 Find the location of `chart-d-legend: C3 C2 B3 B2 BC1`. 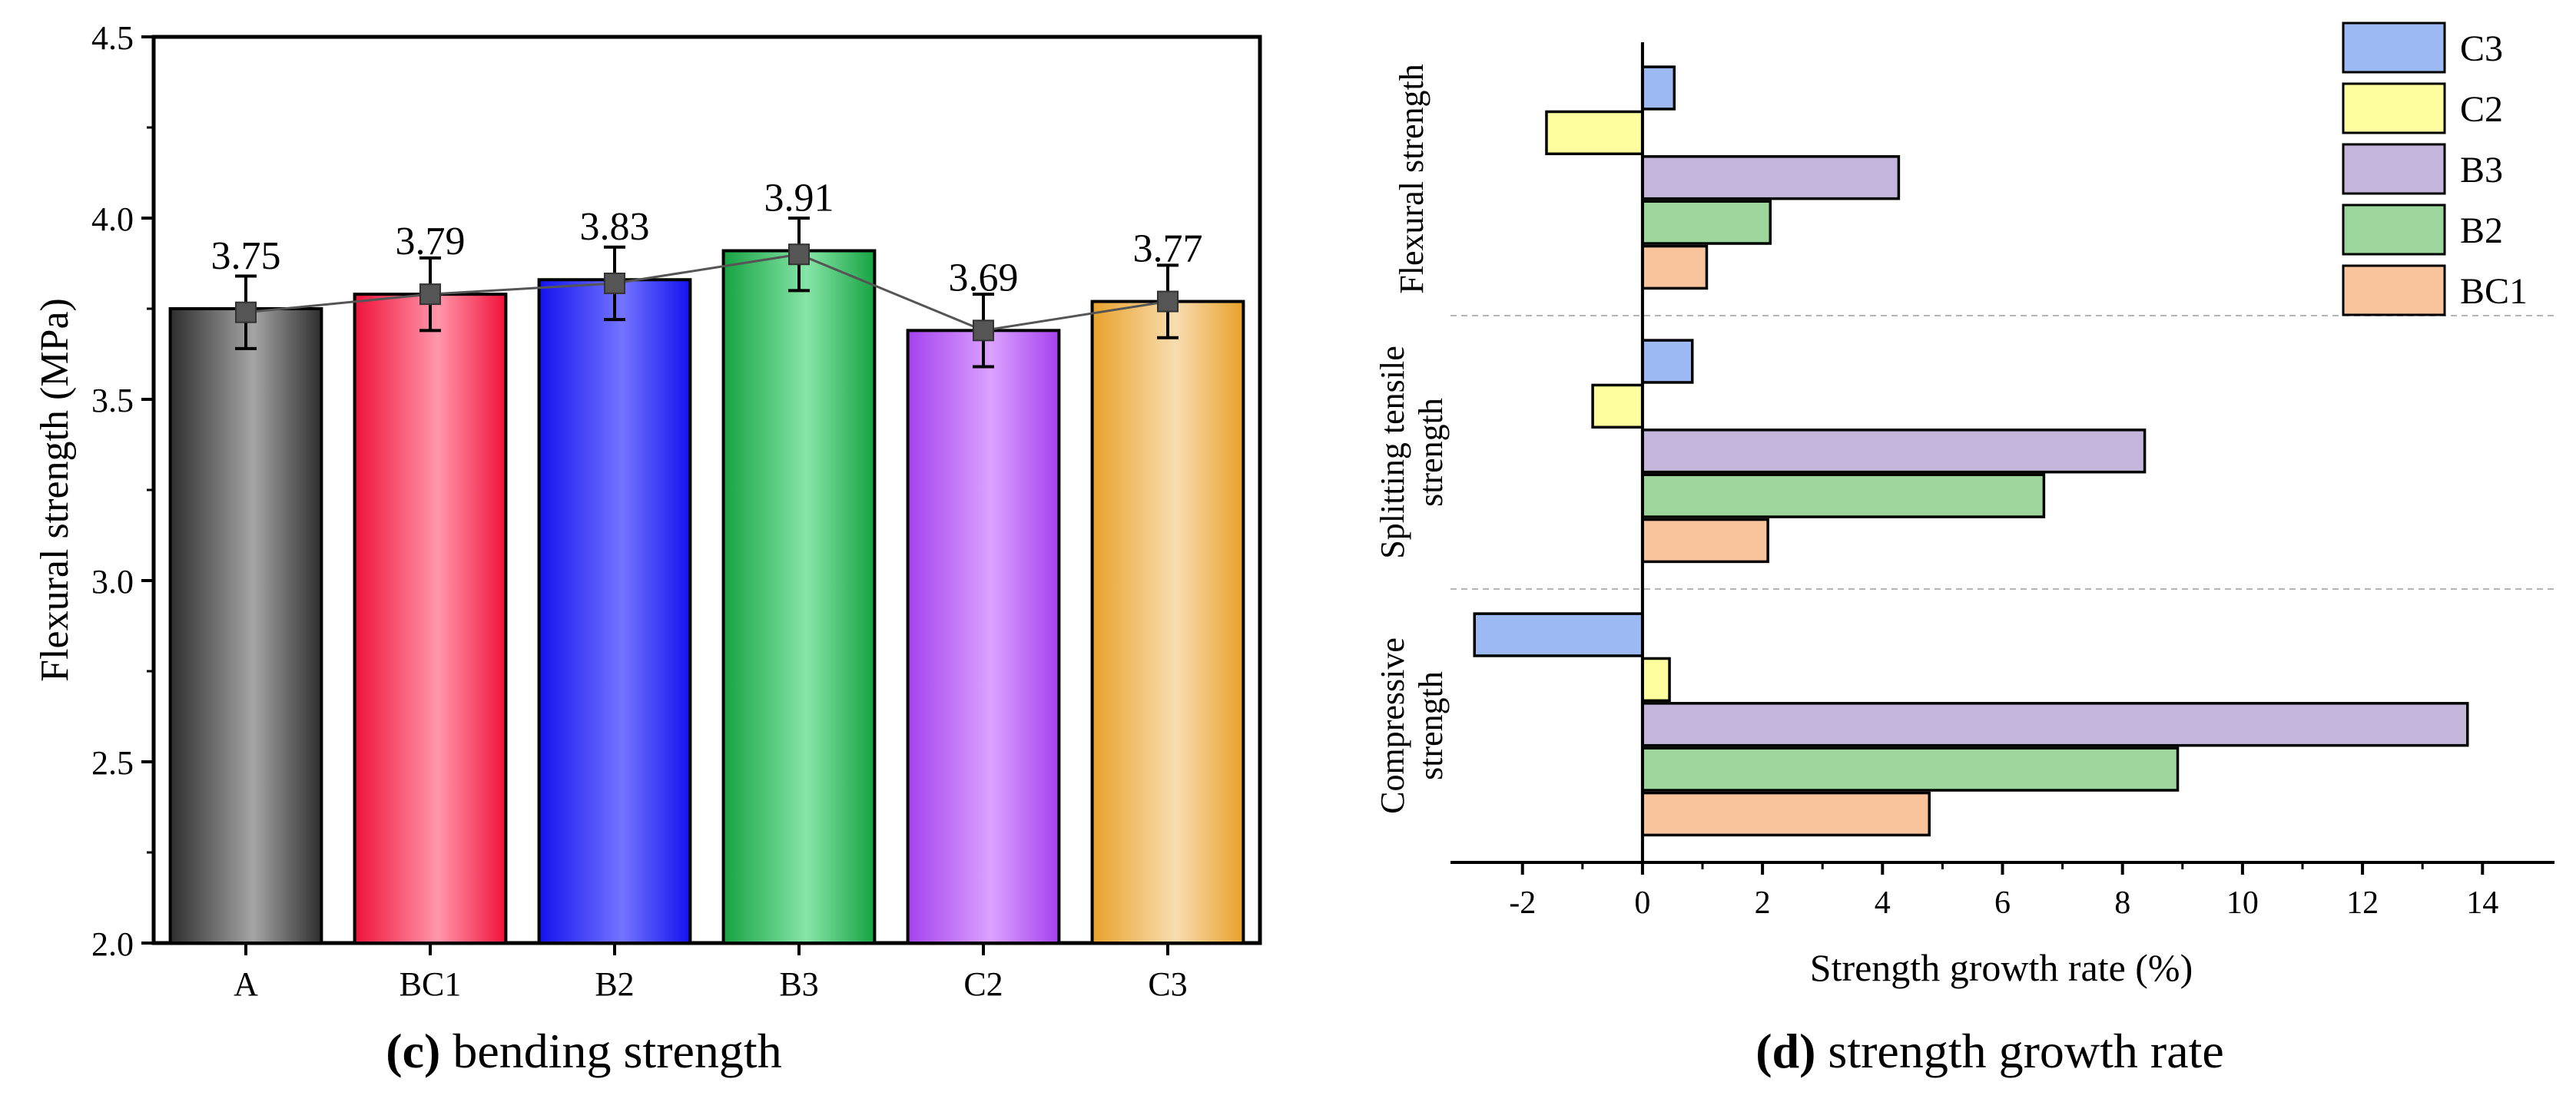

chart-d-legend: C3 C2 B3 B2 BC1 is located at coordinates (2435, 169).